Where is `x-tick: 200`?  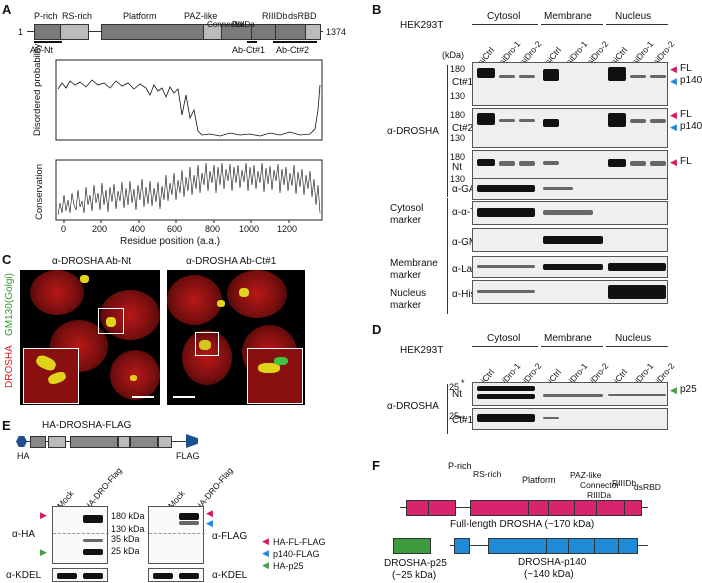 x-tick: 200 is located at coordinates (100, 229).